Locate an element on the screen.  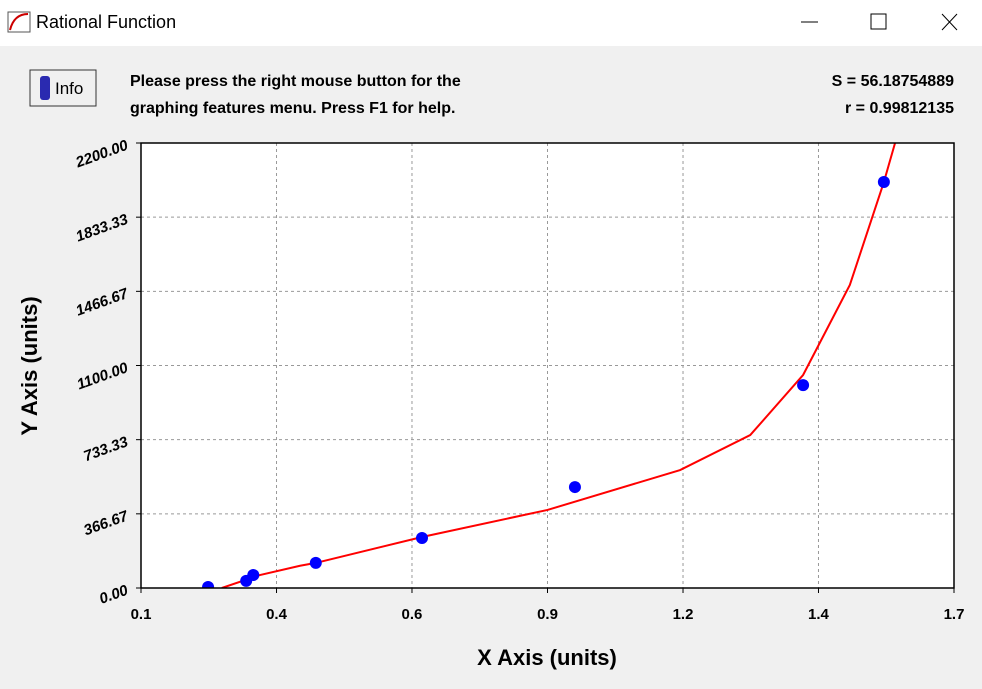
x-axis-label: X Axis (units) is located at coordinates (547, 657).